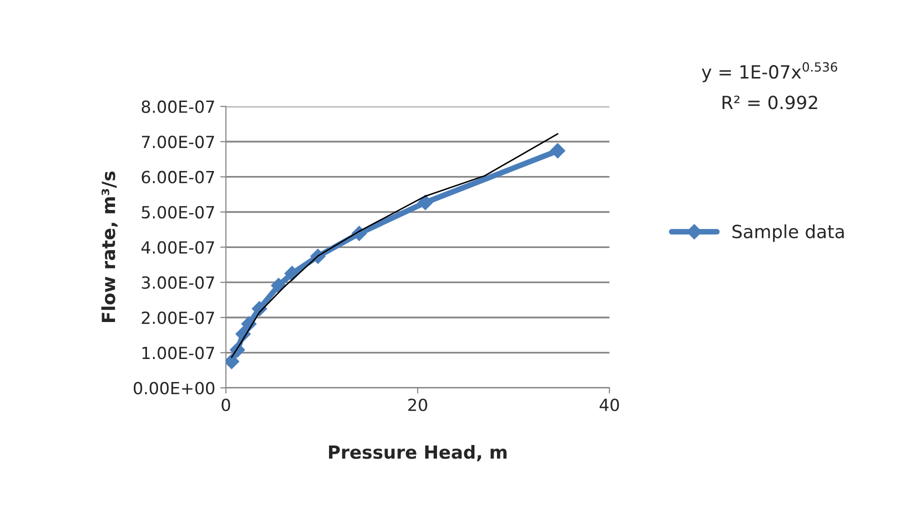 The height and width of the screenshot is (507, 922). What do you see at coordinates (770, 72) in the screenshot?
I see `text: y = 1E-07x$^{0.536}$` at bounding box center [770, 72].